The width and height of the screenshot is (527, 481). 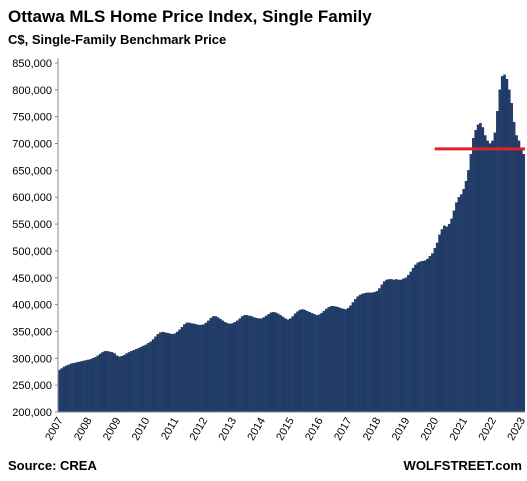 What do you see at coordinates (32, 118) in the screenshot?
I see `y-tick-label: 750,000` at bounding box center [32, 118].